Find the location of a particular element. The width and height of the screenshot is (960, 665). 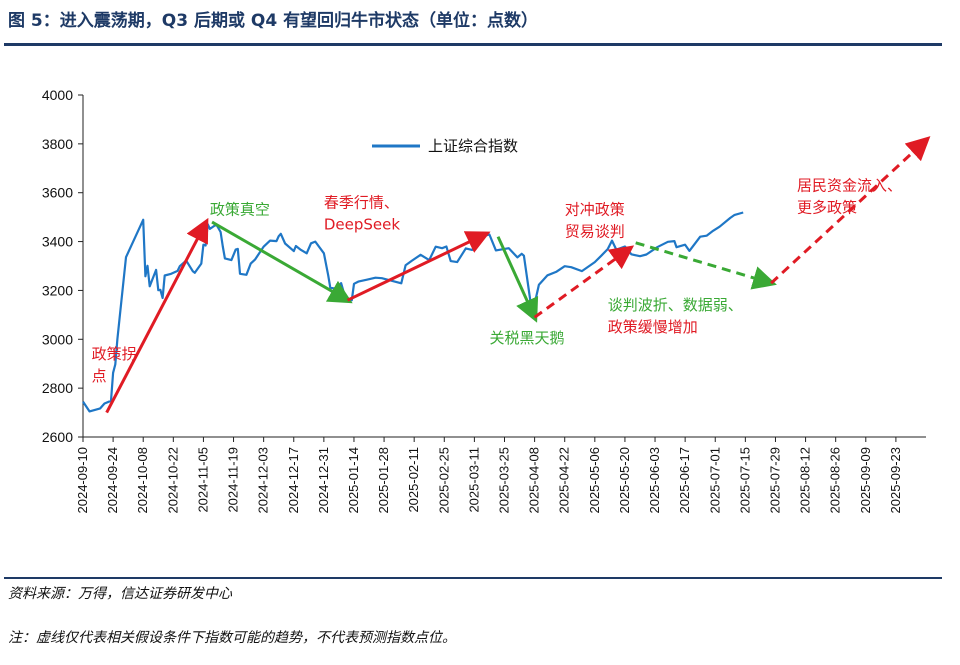

y-tick-label: 4000 is located at coordinates (57, 95).